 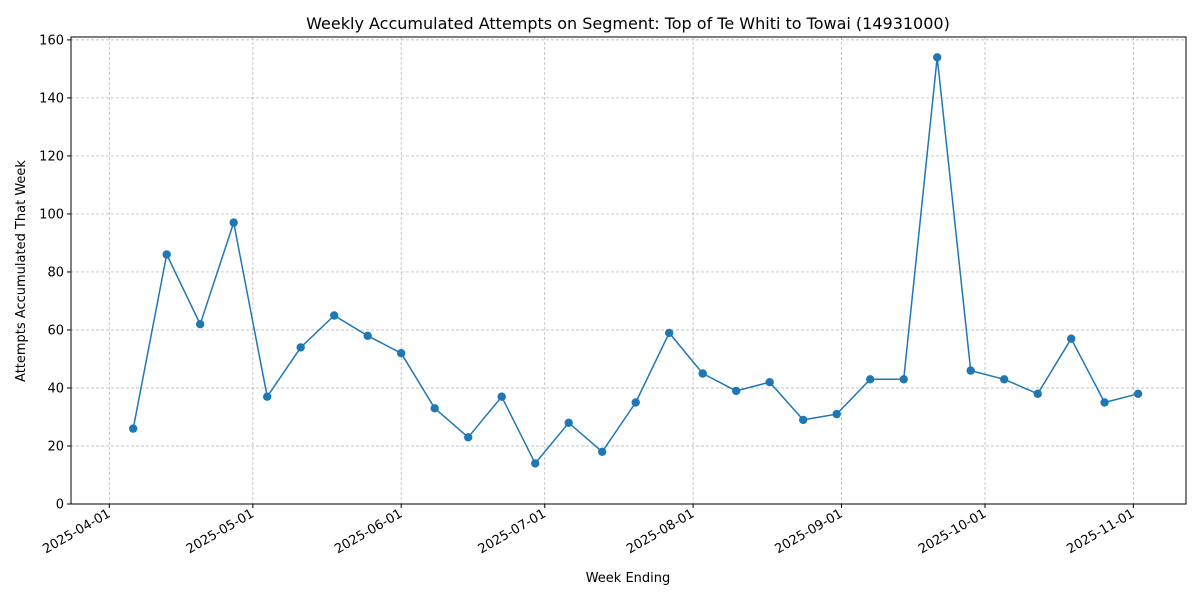 I want to click on y-axis: 0 20 40 60 80 100 120 140 160, so click(x=55, y=273).